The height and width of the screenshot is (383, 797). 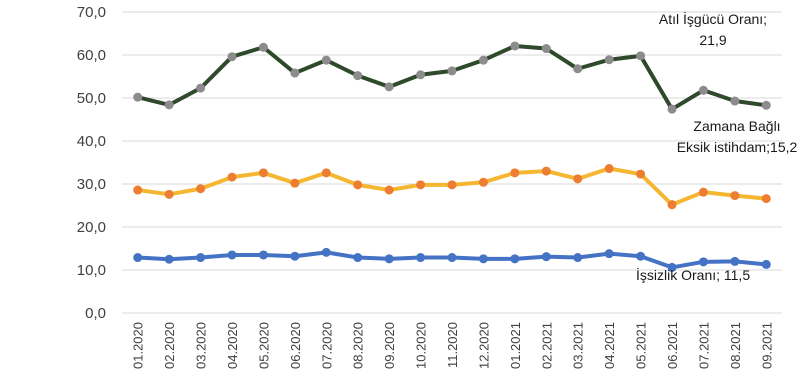 What do you see at coordinates (515, 345) in the screenshot?
I see `x-tick-label: 01.2021` at bounding box center [515, 345].